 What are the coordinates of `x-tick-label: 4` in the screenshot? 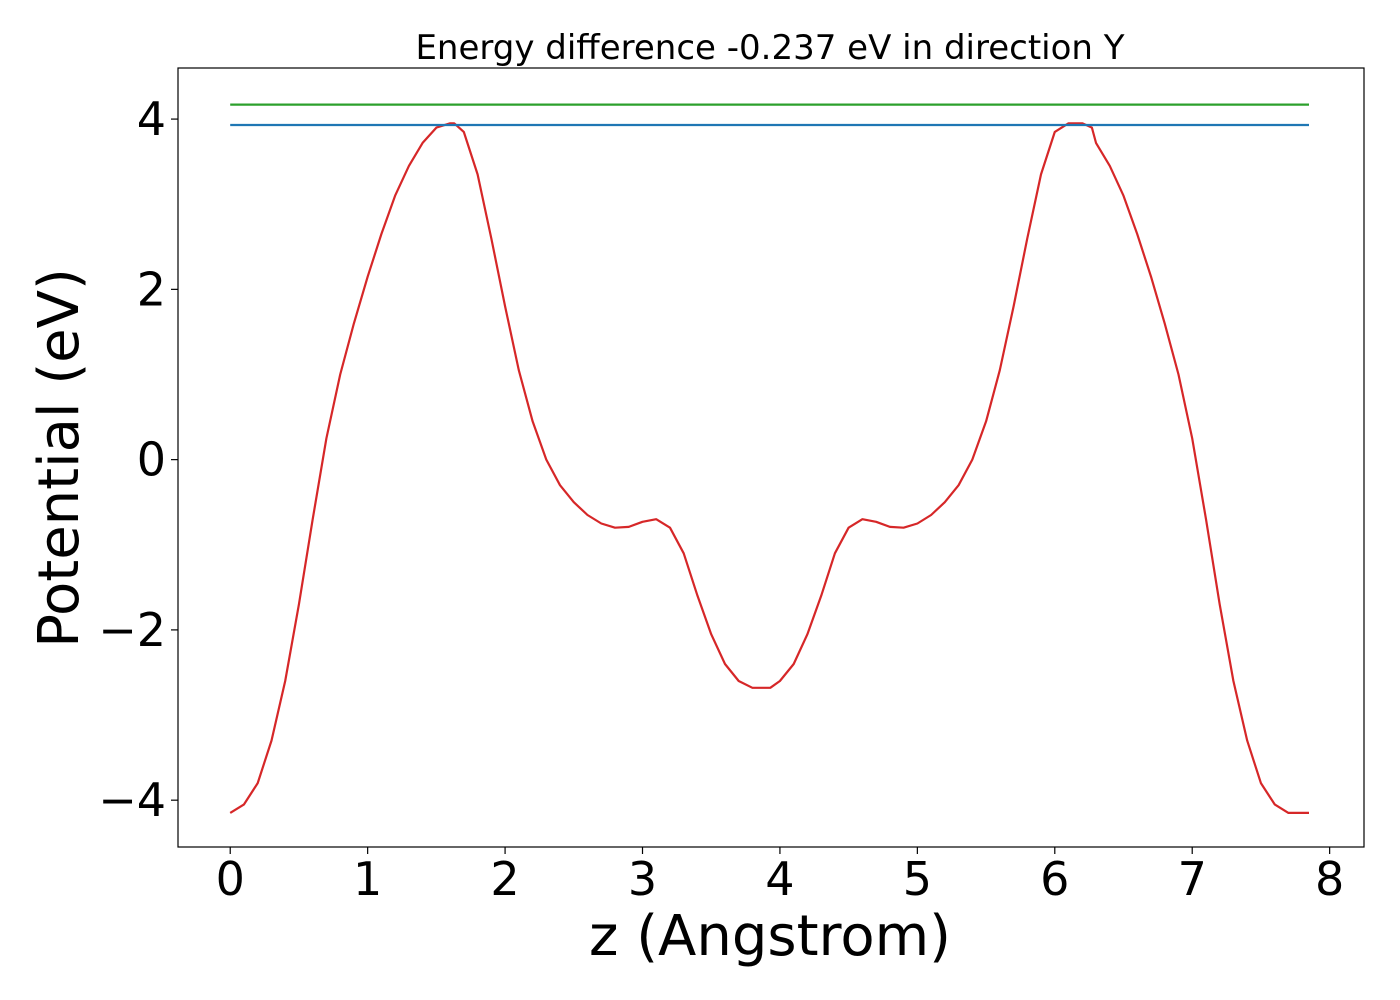 It's located at (779, 879).